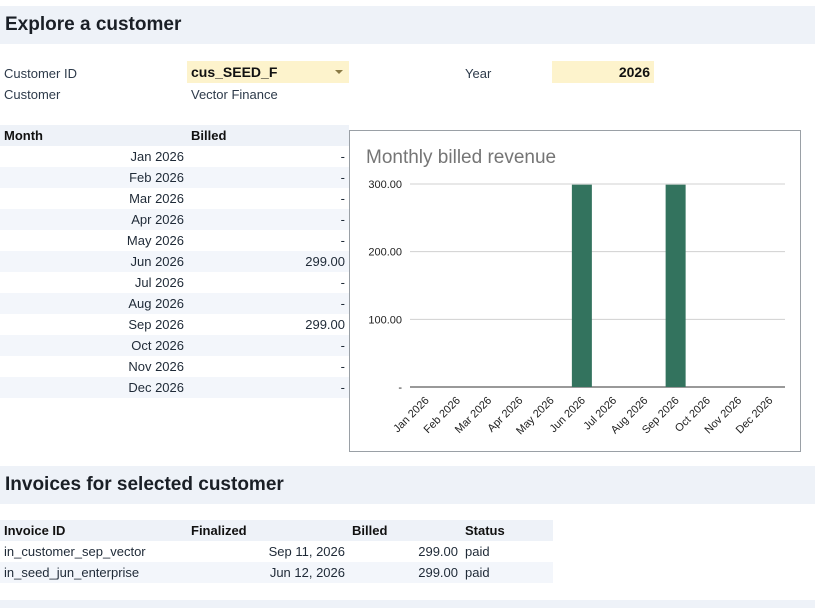 The height and width of the screenshot is (608, 815). I want to click on monthly-table-header: Month Billed, so click(174, 135).